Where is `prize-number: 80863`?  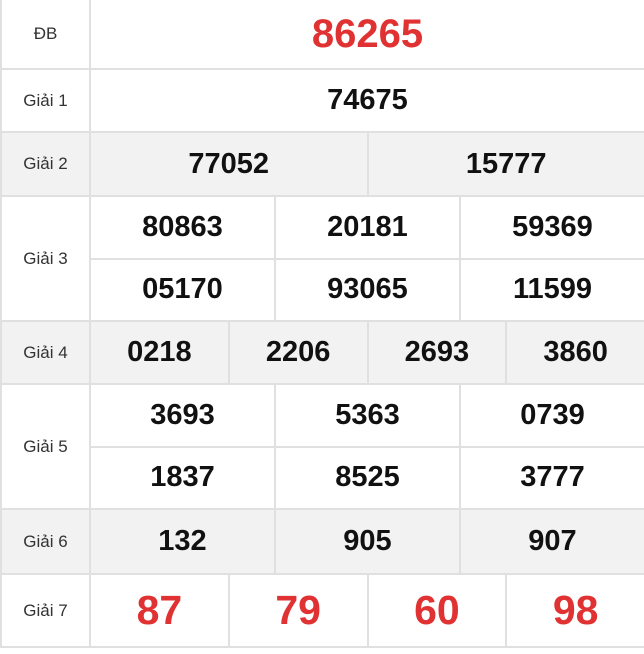
prize-number: 80863 is located at coordinates (183, 227).